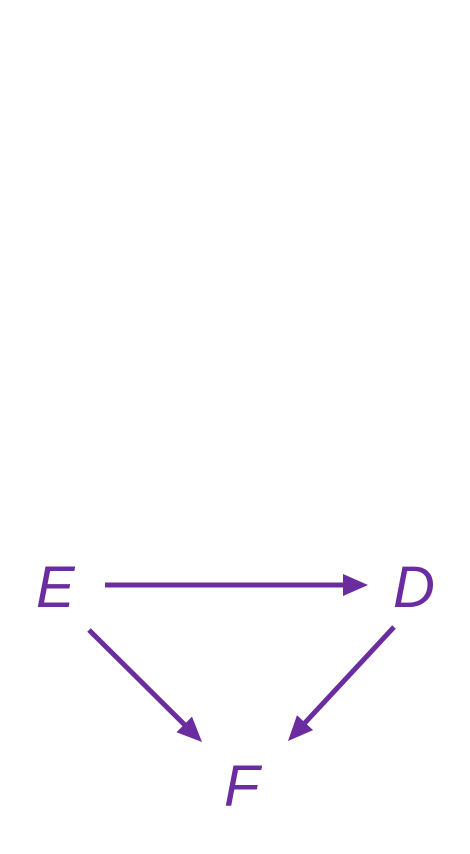 Image resolution: width=470 pixels, height=854 pixels. I want to click on edge-e-to-d, so click(236, 585).